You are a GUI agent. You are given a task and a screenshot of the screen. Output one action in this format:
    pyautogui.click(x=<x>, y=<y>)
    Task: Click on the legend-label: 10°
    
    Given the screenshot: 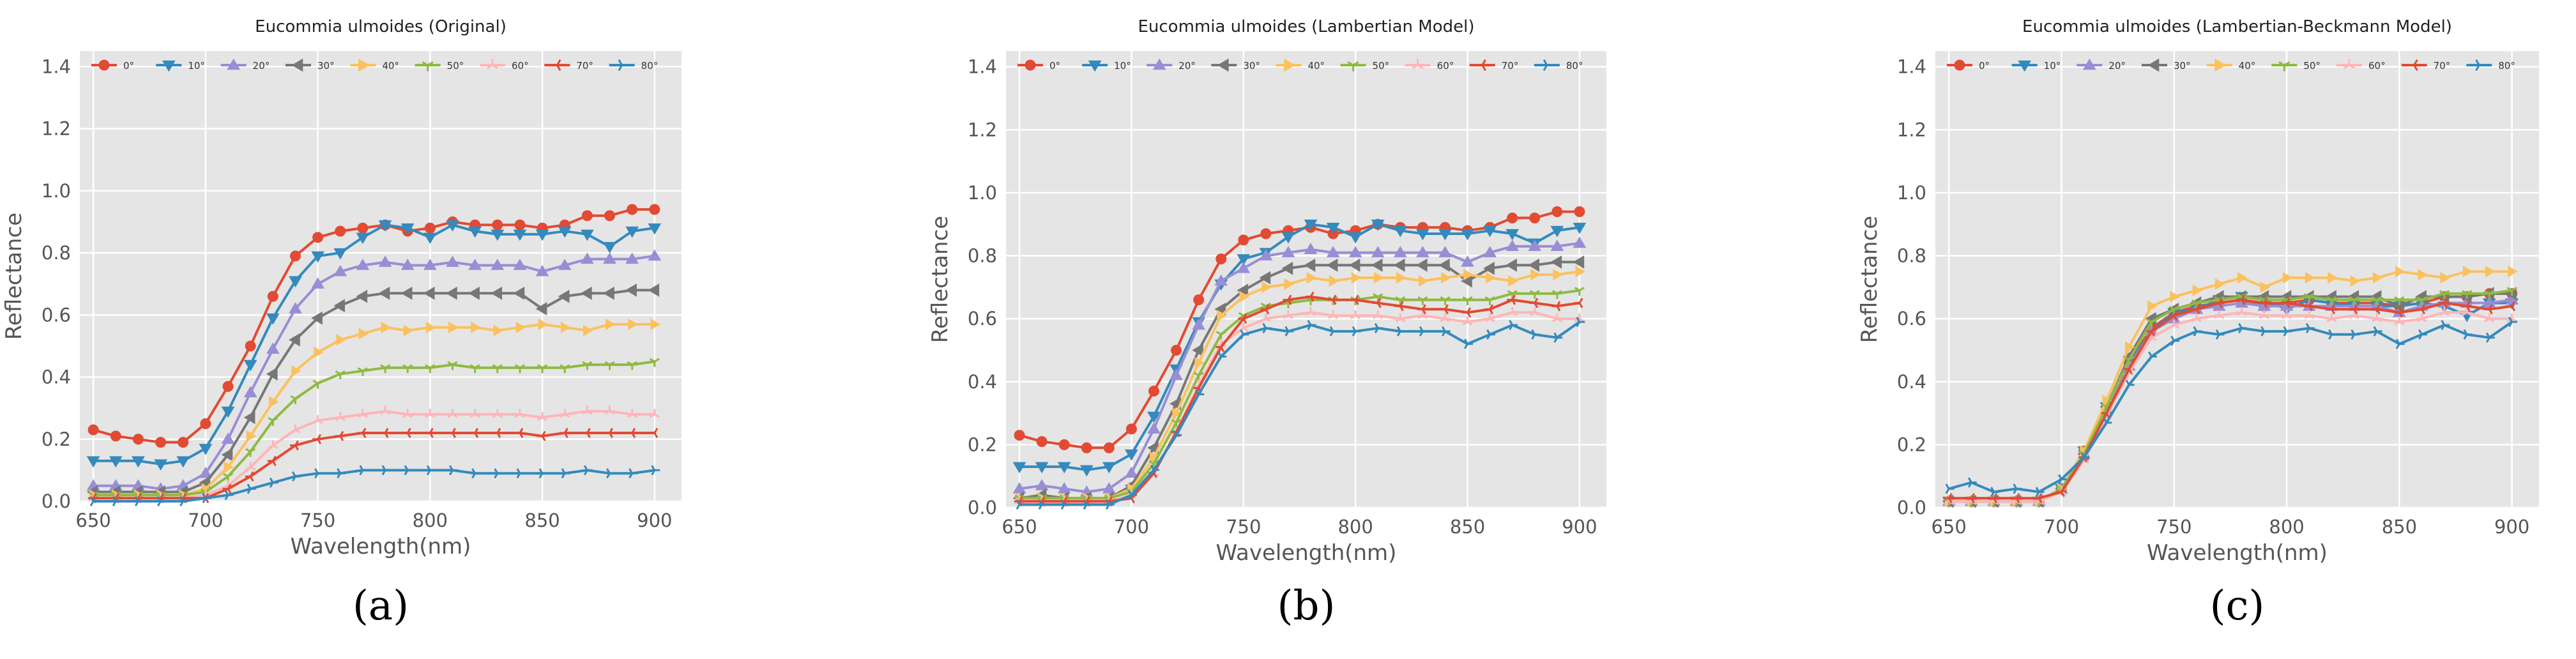 What is the action you would take?
    pyautogui.click(x=2052, y=66)
    